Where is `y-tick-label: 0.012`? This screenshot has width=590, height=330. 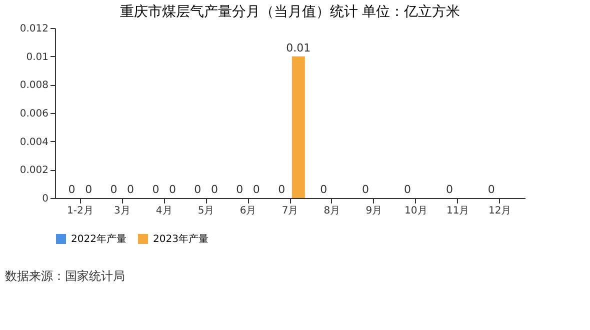
y-tick-label: 0.012 is located at coordinates (34, 29).